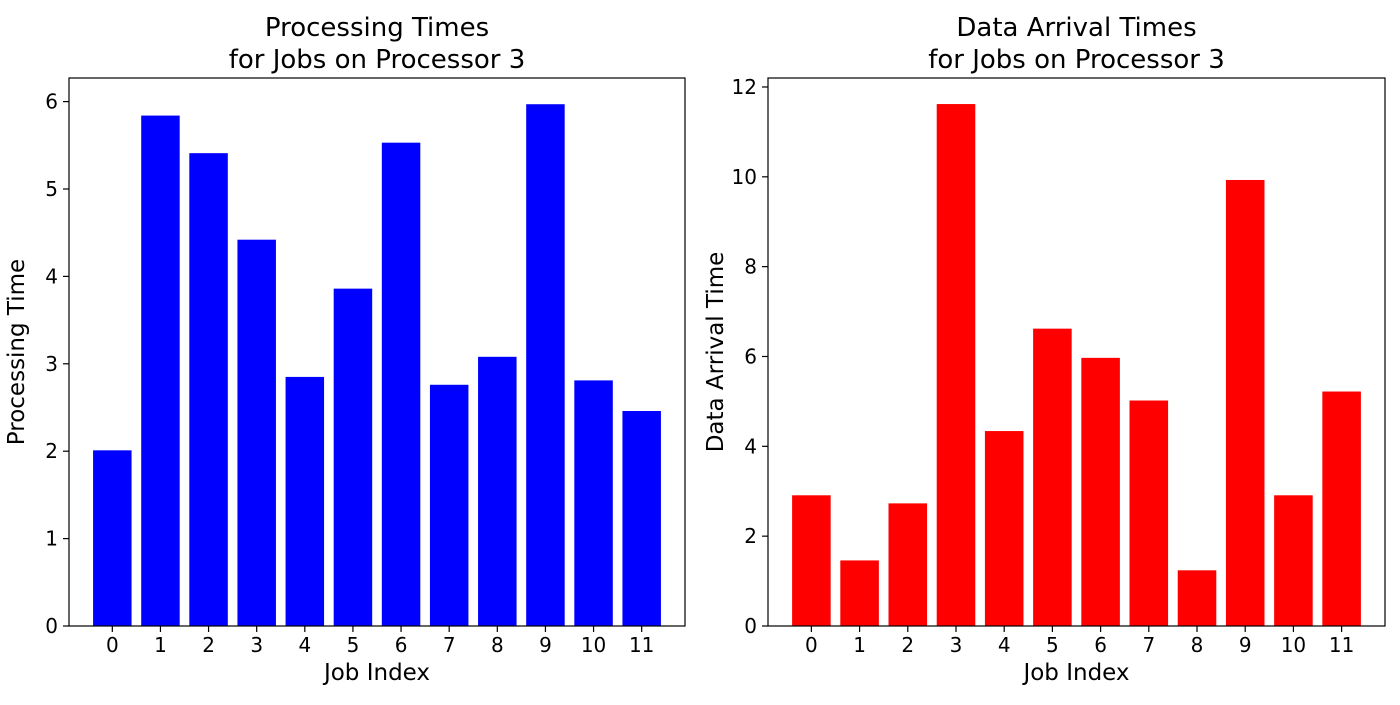  I want to click on y-tick-label: 10, so click(744, 177).